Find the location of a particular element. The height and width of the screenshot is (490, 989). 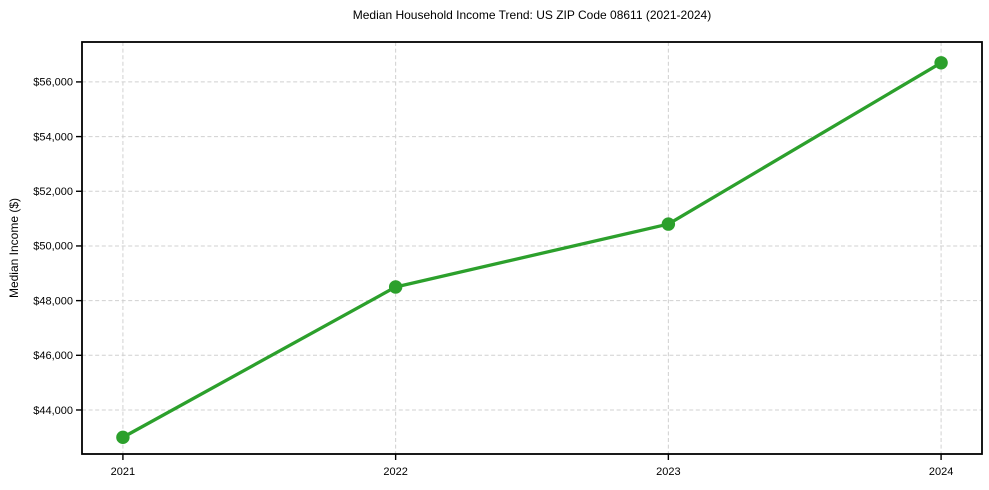

x-tick-label: 2024 is located at coordinates (941, 472).